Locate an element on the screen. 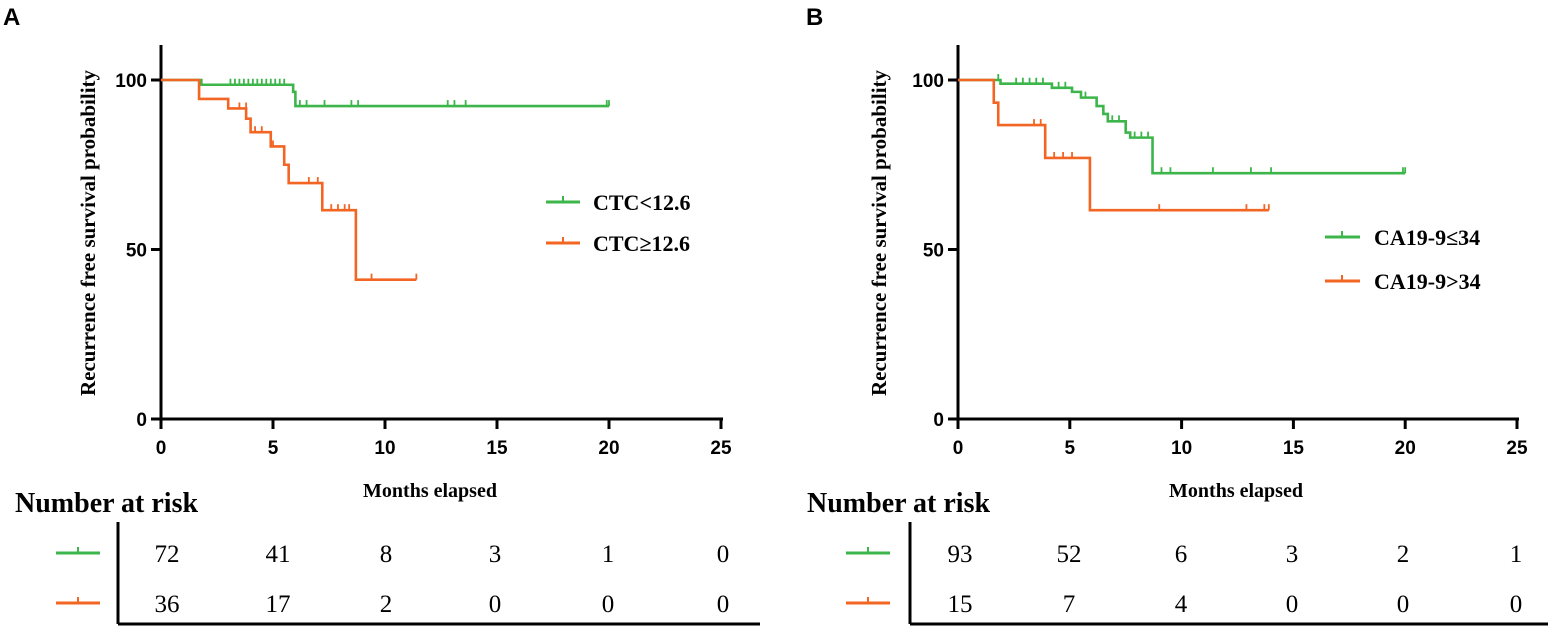 The image size is (1551, 626). legend-item-ctc-low: CTC<12.6 is located at coordinates (618, 202).